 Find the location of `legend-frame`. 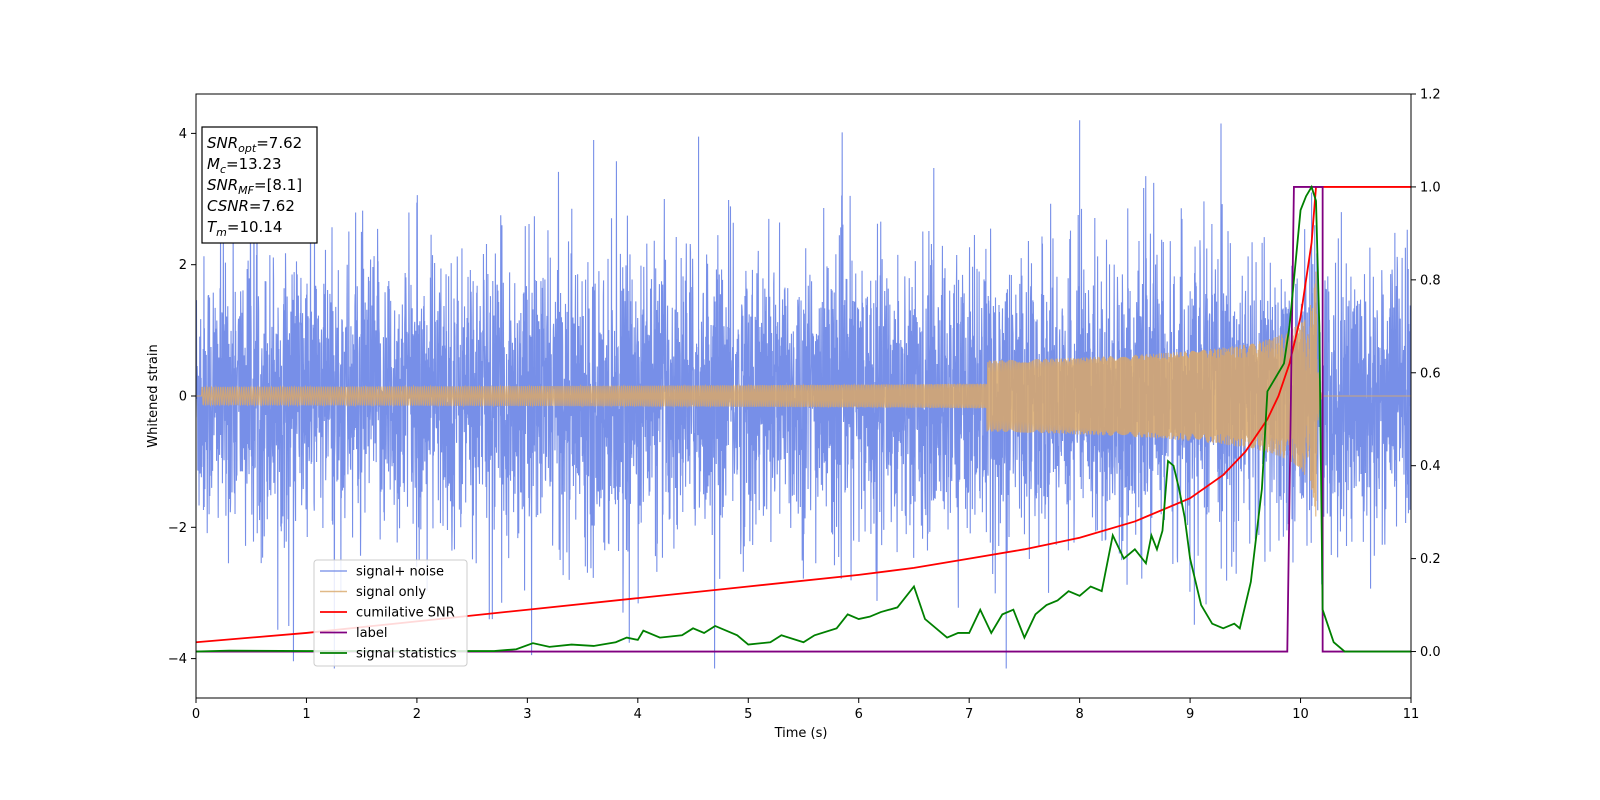

legend-frame is located at coordinates (390, 613).